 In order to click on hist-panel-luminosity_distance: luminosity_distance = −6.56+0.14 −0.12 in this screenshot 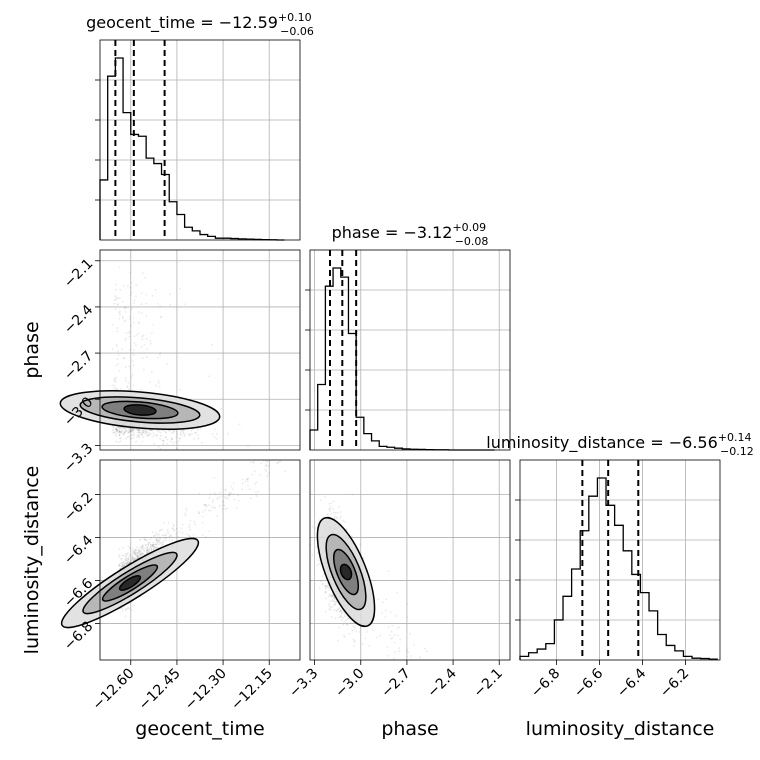, I will do `click(620, 546)`.